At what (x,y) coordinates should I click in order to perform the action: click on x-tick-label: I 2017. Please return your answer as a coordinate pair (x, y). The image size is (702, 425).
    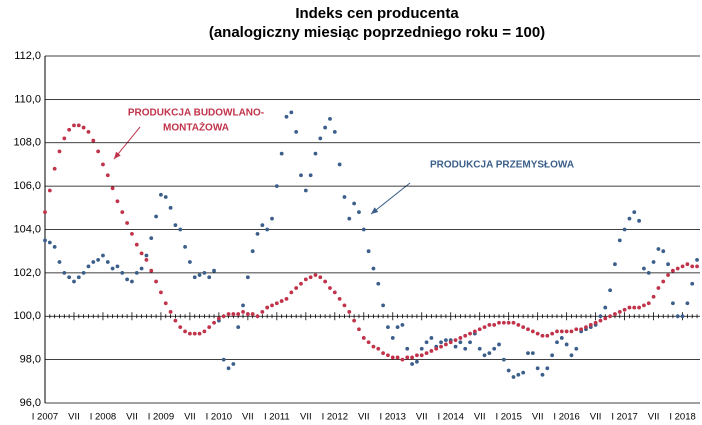
    Looking at the image, I should click on (624, 417).